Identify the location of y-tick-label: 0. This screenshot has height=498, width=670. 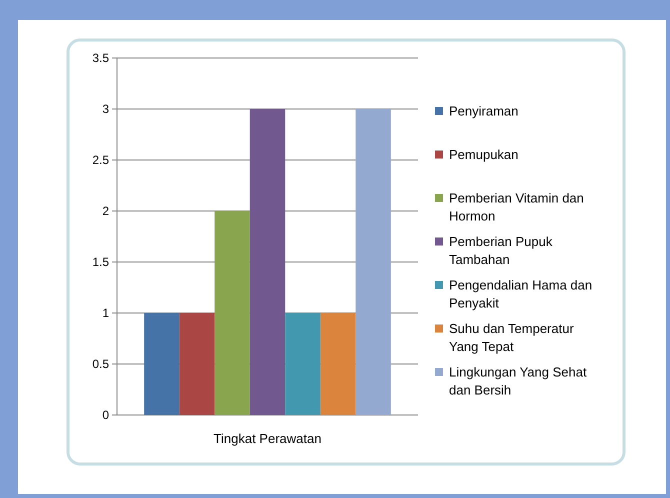
(106, 415).